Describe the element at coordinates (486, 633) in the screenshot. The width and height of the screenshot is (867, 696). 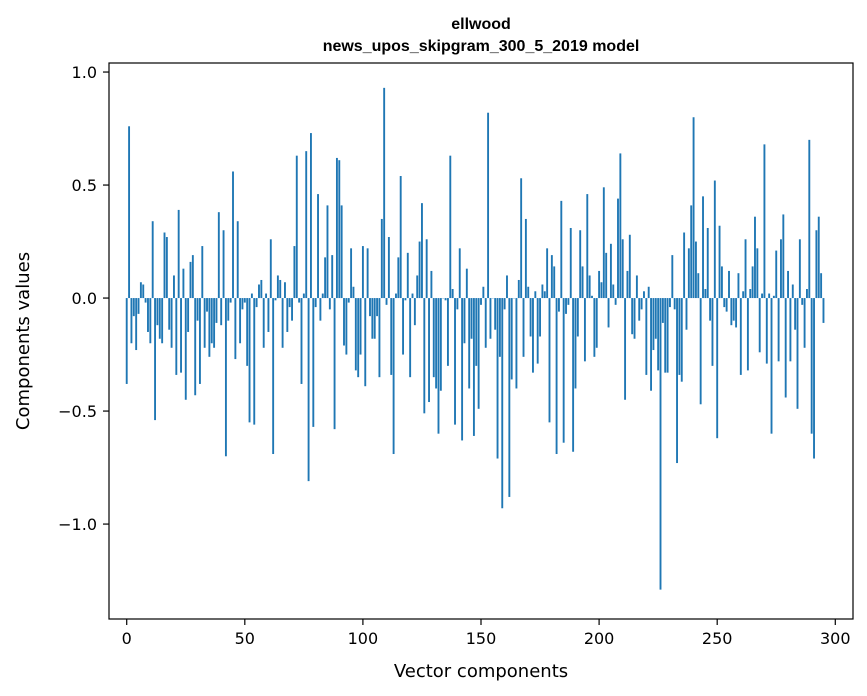
I see `x-axis-ticks: 0 50 100 150 200 250 300` at that location.